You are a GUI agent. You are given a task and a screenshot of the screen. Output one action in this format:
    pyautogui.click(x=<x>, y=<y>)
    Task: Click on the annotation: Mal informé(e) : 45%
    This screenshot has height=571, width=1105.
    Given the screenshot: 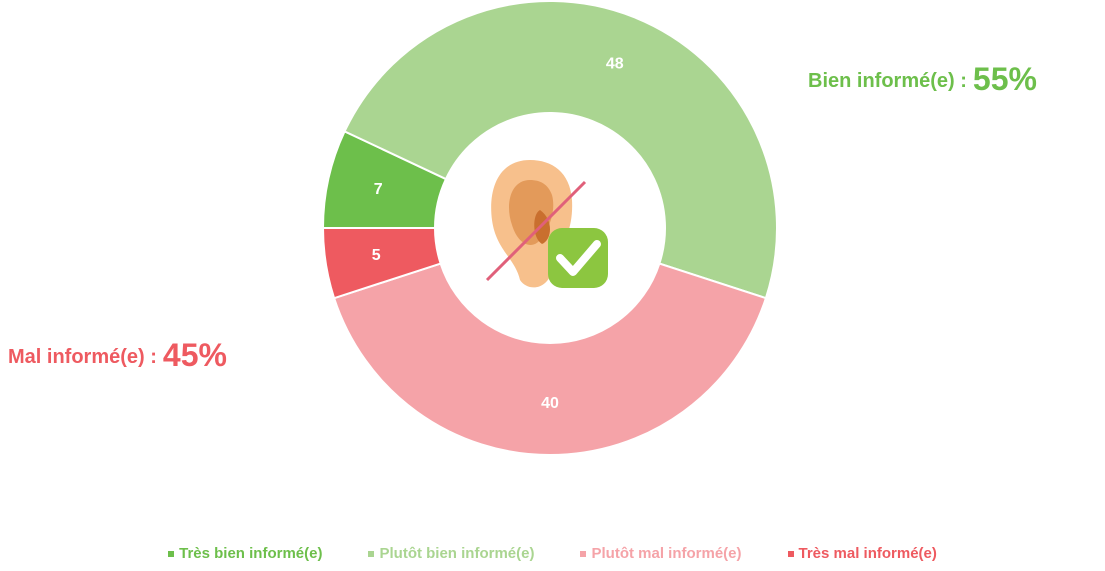 What is the action you would take?
    pyautogui.click(x=117, y=355)
    